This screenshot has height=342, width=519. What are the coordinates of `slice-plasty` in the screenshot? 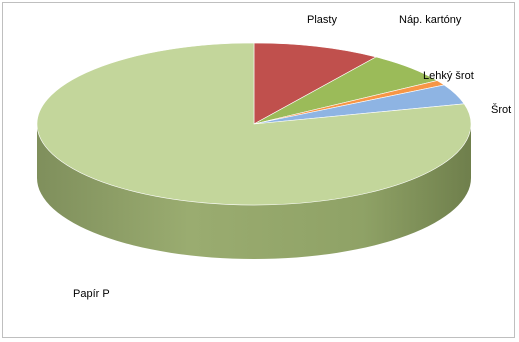 It's located at (315, 83).